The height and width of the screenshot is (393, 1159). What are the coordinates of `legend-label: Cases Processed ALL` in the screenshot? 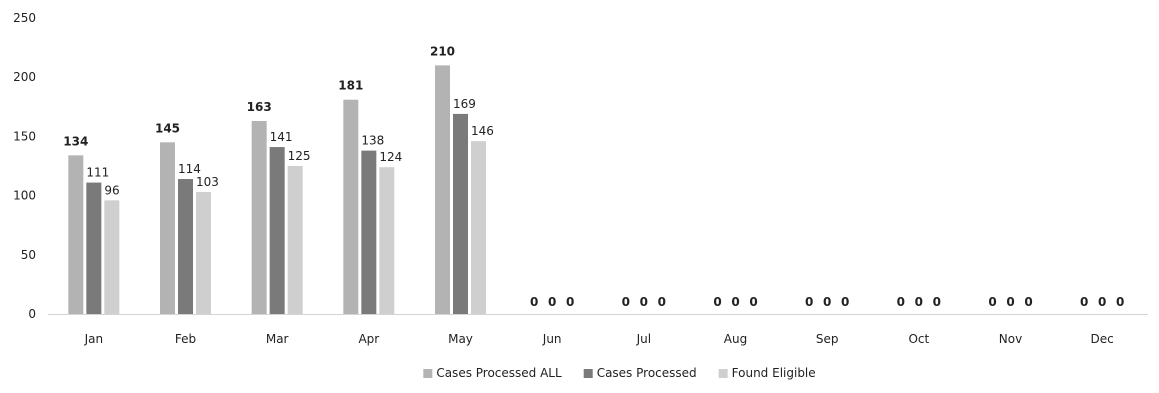 It's located at (499, 373).